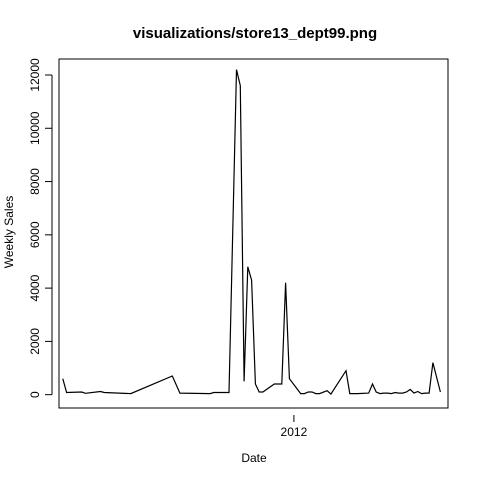 This screenshot has height=480, width=480. I want to click on chart-title: visualizations/store13_dept99.png, so click(255, 33).